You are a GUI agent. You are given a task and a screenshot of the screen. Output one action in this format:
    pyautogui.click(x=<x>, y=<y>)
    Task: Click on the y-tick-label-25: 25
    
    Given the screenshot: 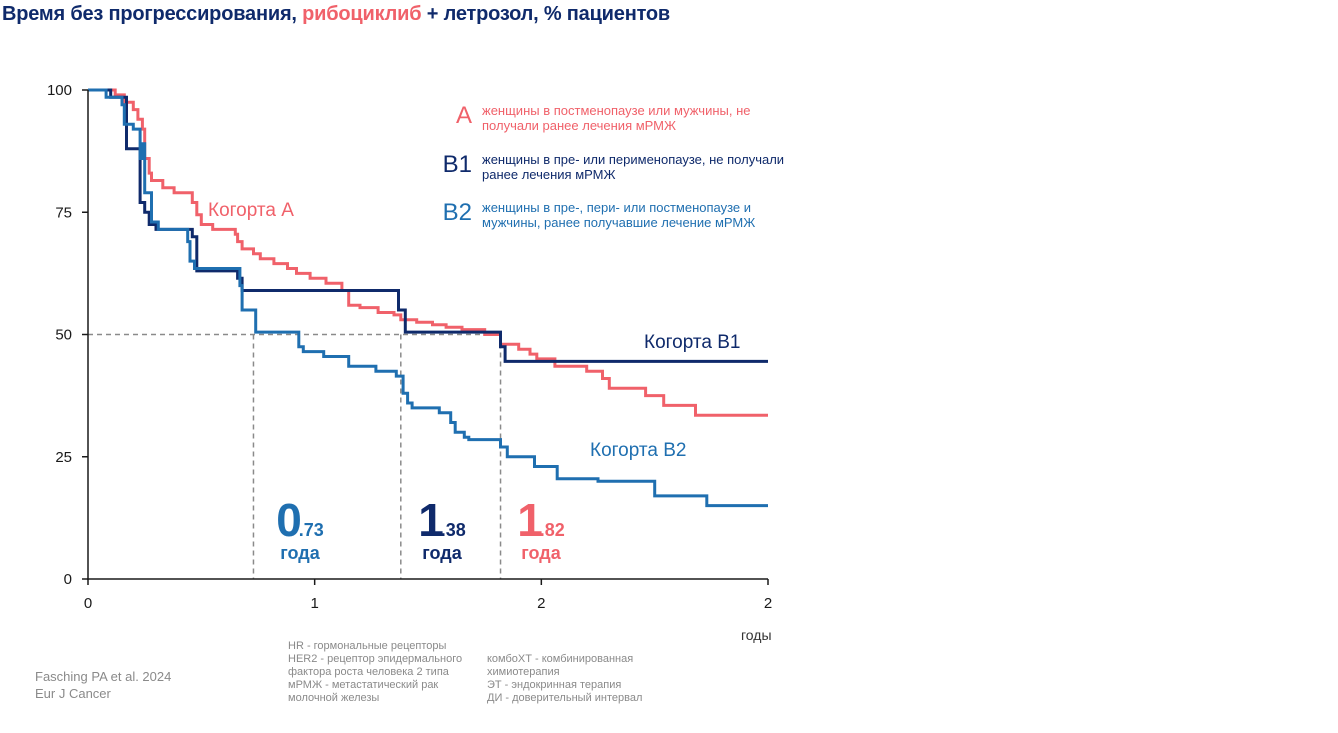 What is the action you would take?
    pyautogui.click(x=63, y=457)
    